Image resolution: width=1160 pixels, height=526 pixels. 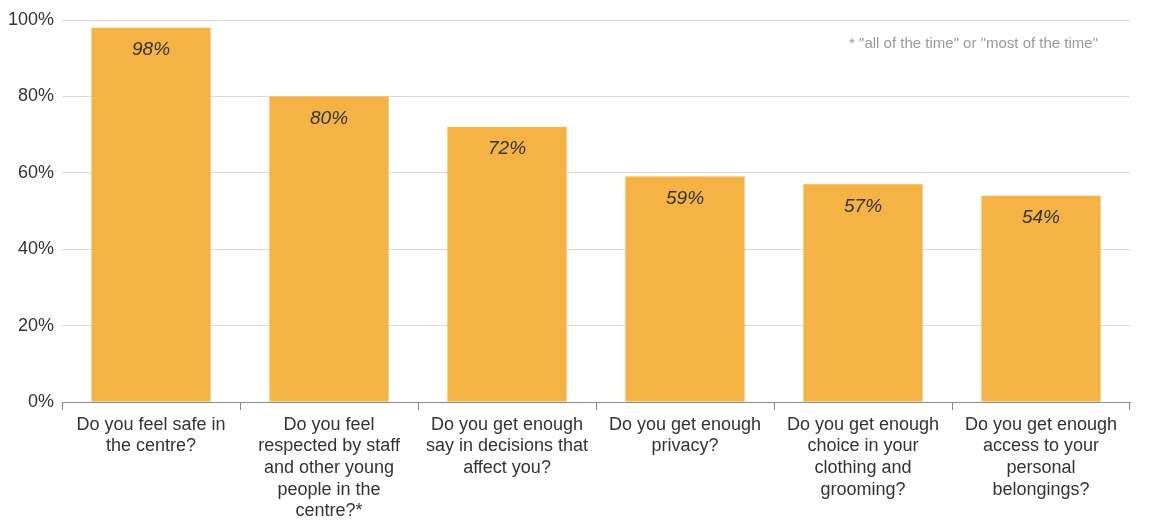 I want to click on y-tick-label: 0%, so click(x=41, y=400).